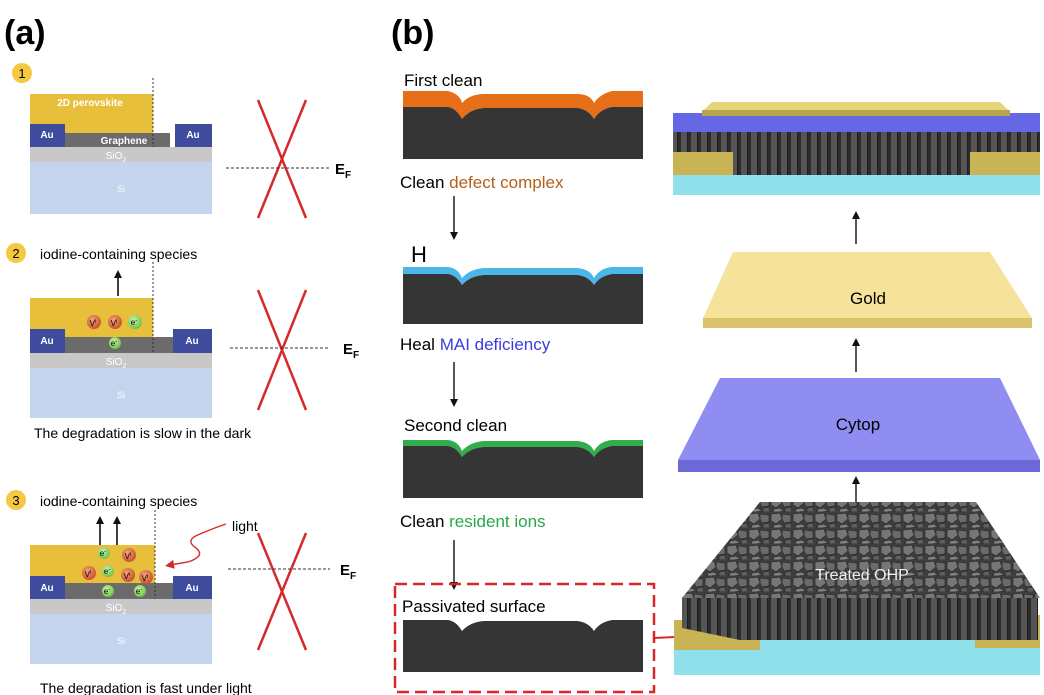 Image resolution: width=1044 pixels, height=695 pixels. What do you see at coordinates (856, 184) in the screenshot?
I see `assembled-substrate` at bounding box center [856, 184].